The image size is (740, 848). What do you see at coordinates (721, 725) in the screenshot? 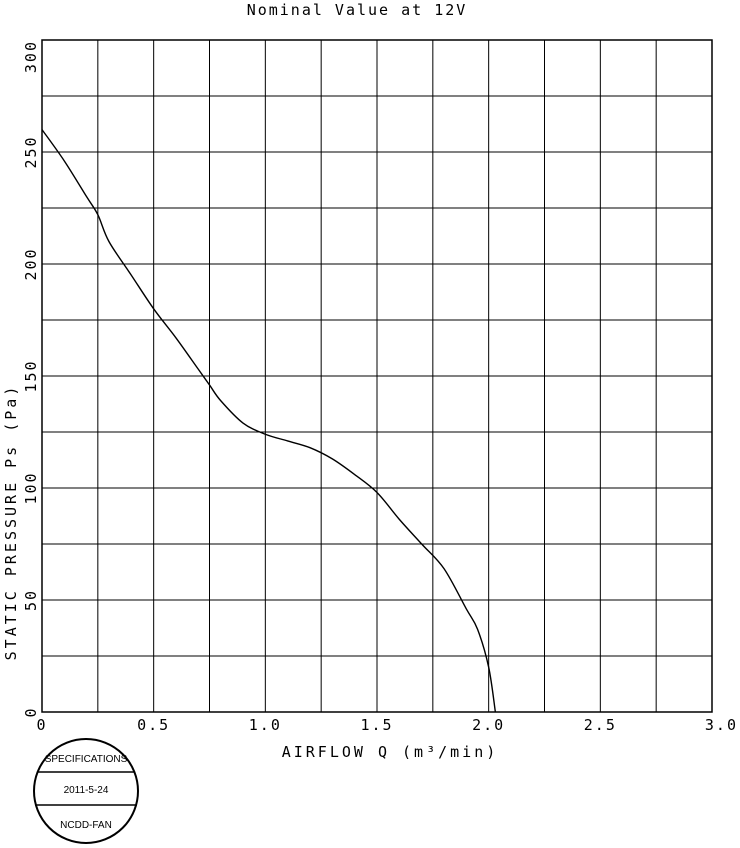
I see `x-tick-label: 3.0` at bounding box center [721, 725].